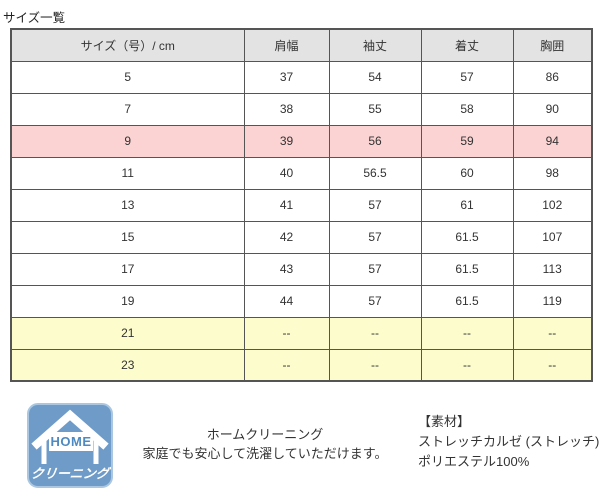  I want to click on table-row: 15 42 57 61.5 107, so click(301, 237).